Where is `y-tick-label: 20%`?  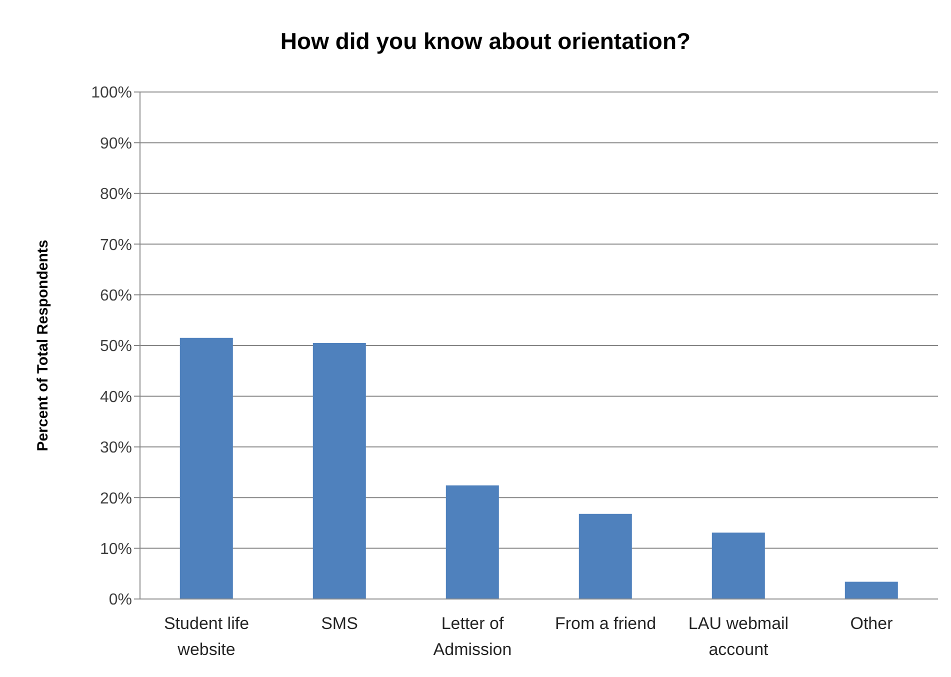
y-tick-label: 20% is located at coordinates (116, 499).